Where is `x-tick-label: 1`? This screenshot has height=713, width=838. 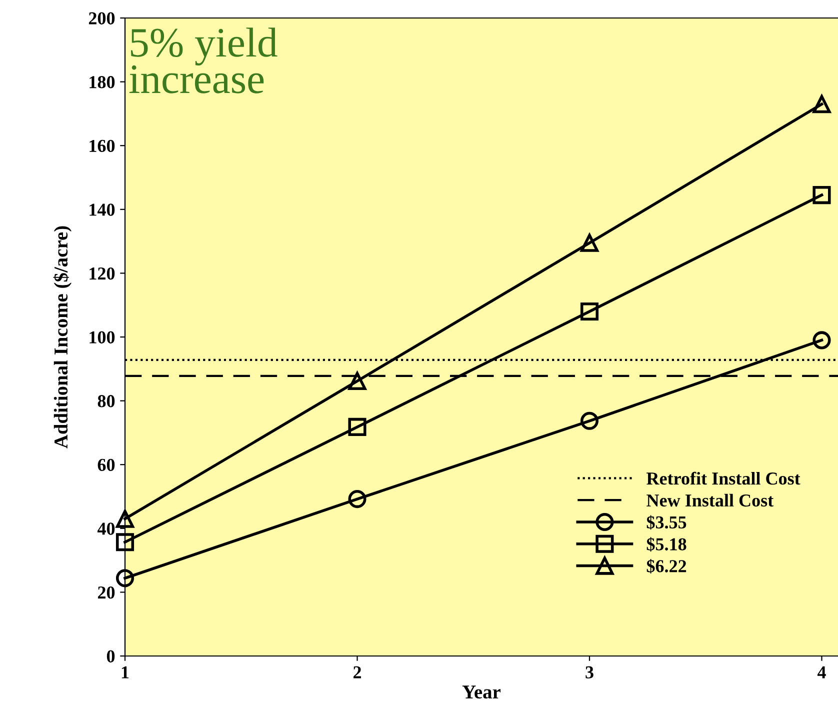 x-tick-label: 1 is located at coordinates (125, 672).